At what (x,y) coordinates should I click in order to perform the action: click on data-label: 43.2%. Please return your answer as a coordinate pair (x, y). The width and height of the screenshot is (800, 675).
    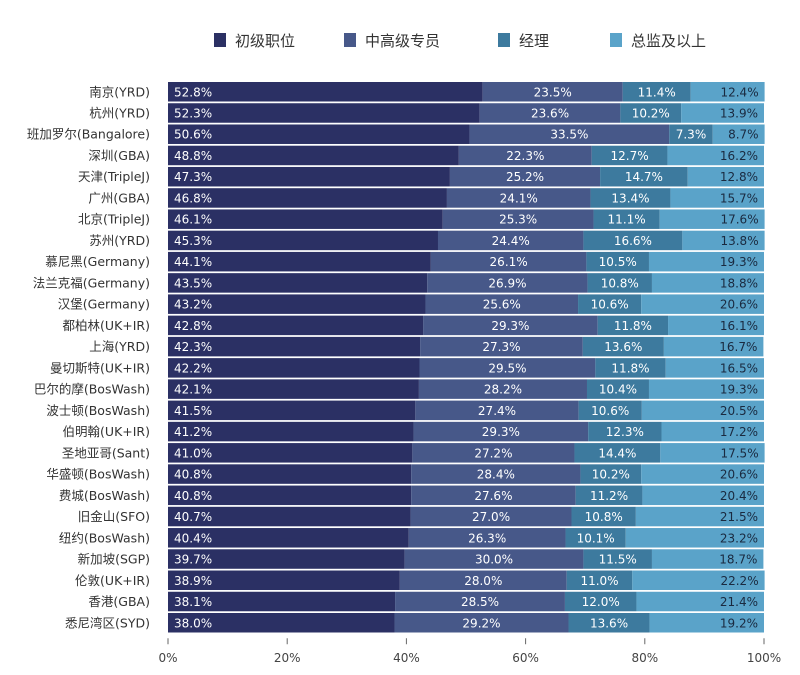
    Looking at the image, I should click on (193, 305).